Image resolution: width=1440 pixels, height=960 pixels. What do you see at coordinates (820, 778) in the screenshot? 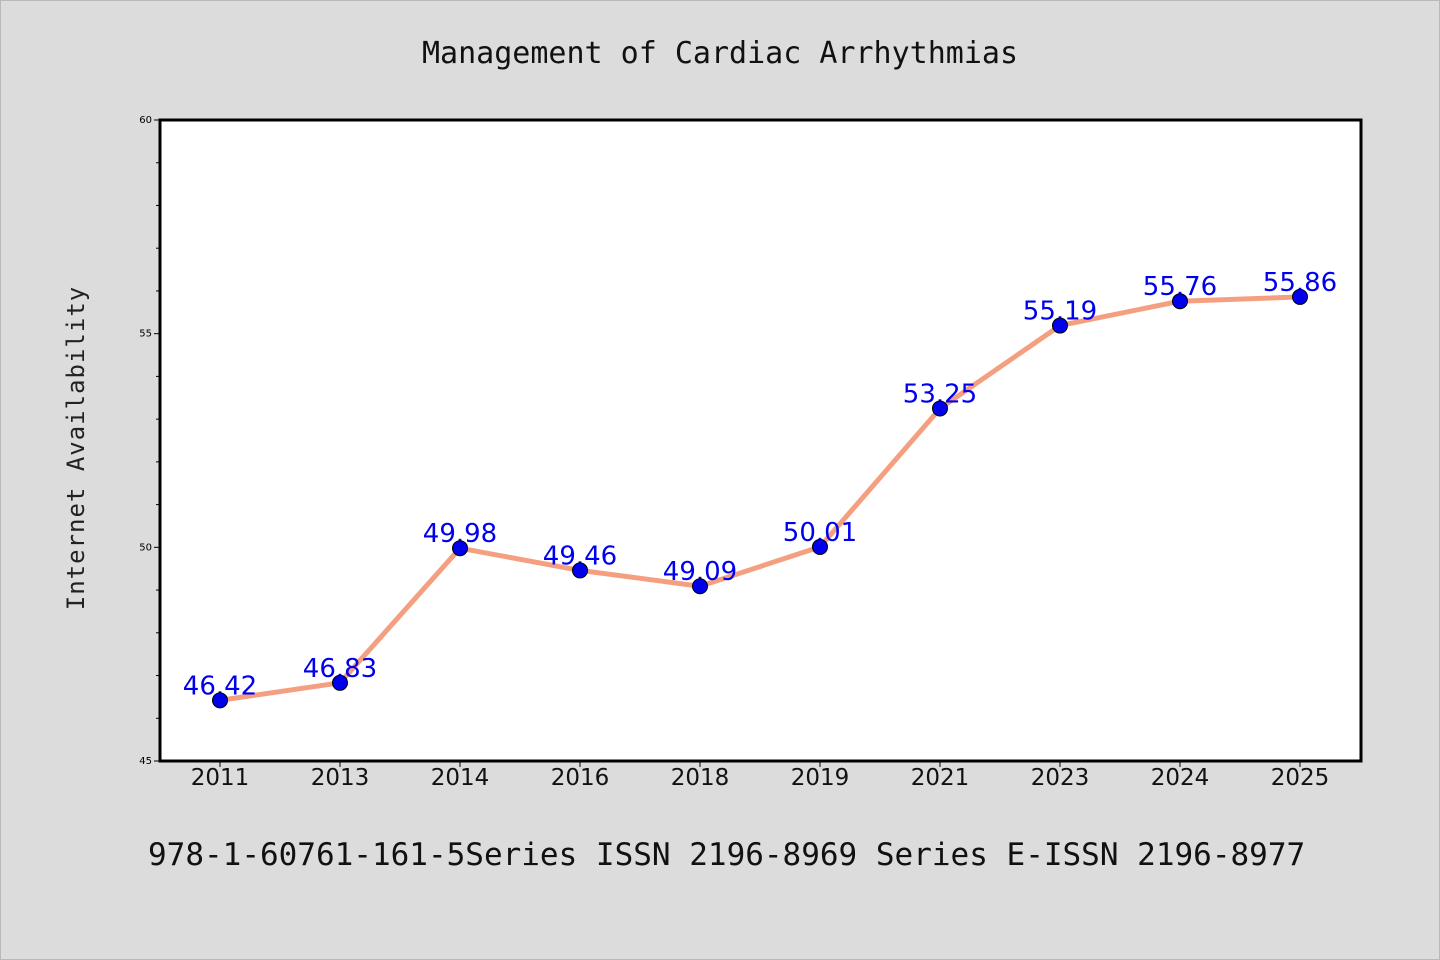
I see `x-tick-label: 2019` at bounding box center [820, 778].